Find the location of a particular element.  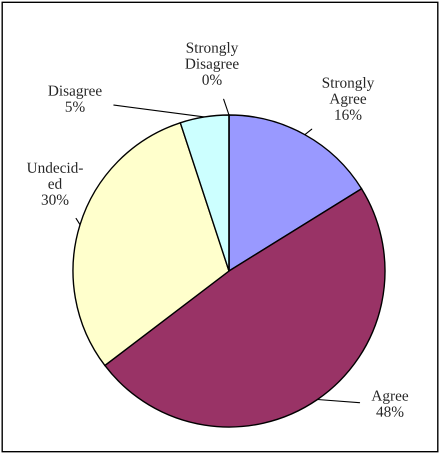

data-label: 5% is located at coordinates (75, 107).